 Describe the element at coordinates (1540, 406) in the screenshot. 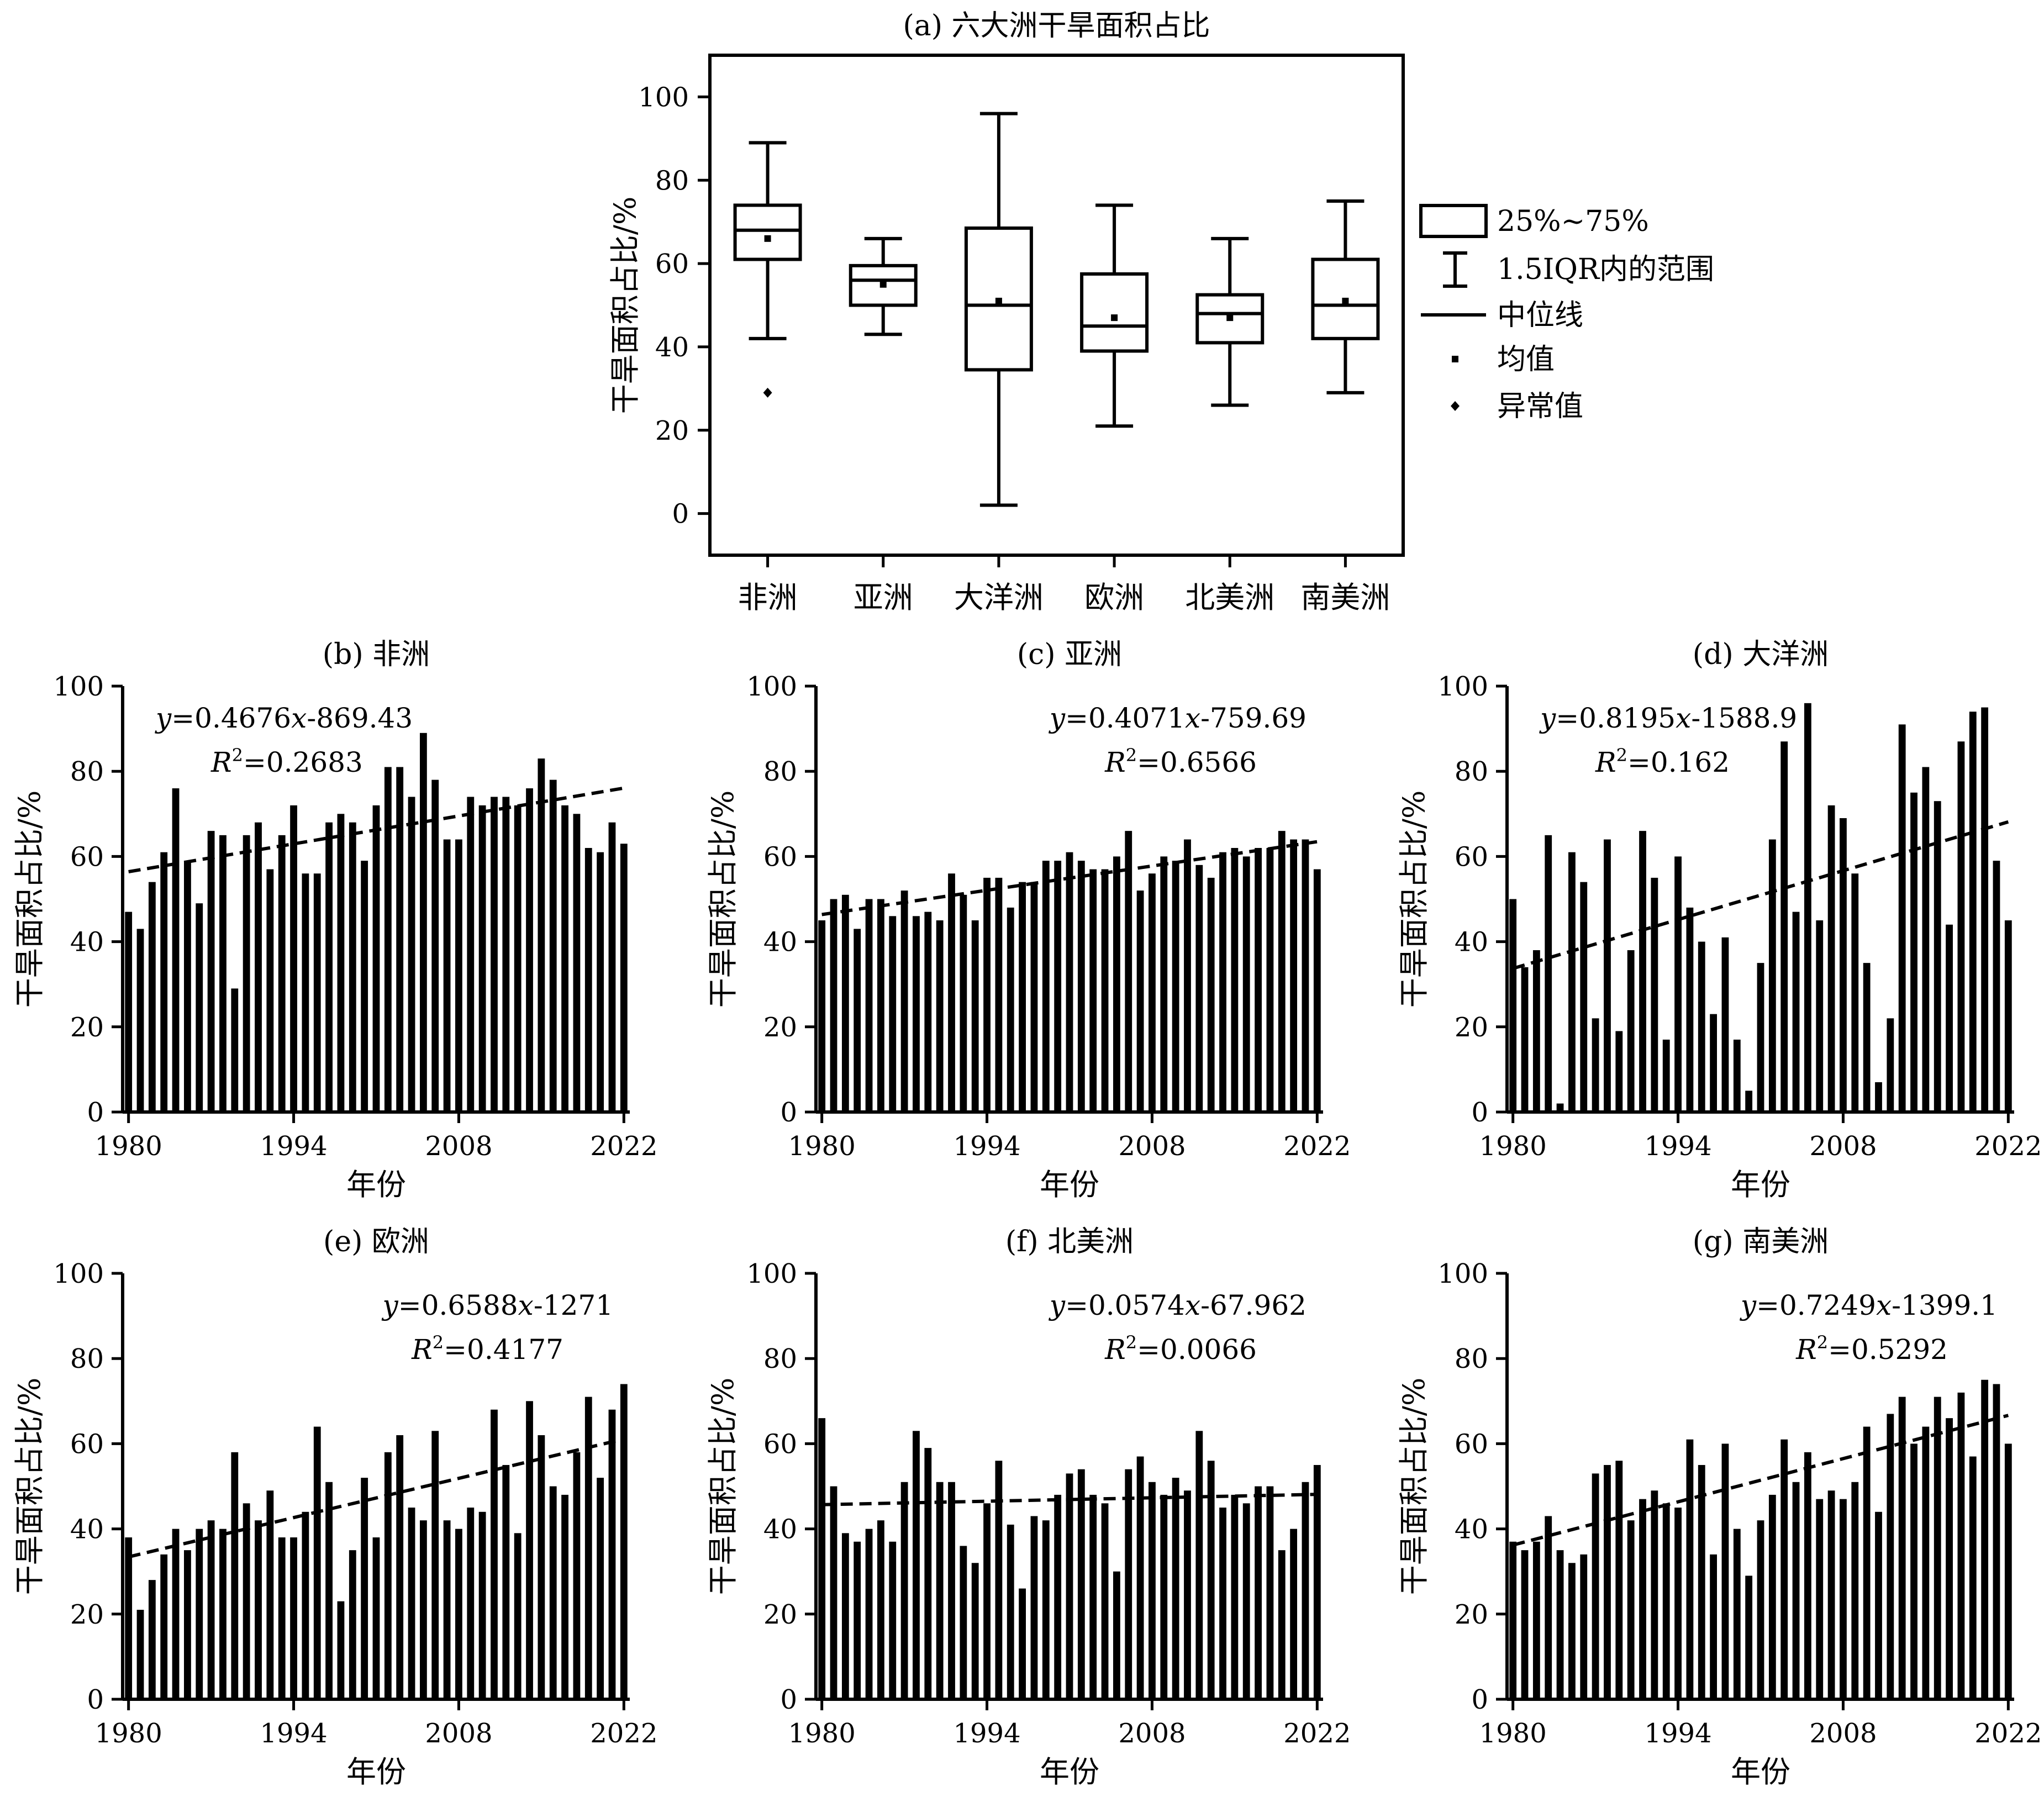

I see `legend-label: 异常值` at that location.